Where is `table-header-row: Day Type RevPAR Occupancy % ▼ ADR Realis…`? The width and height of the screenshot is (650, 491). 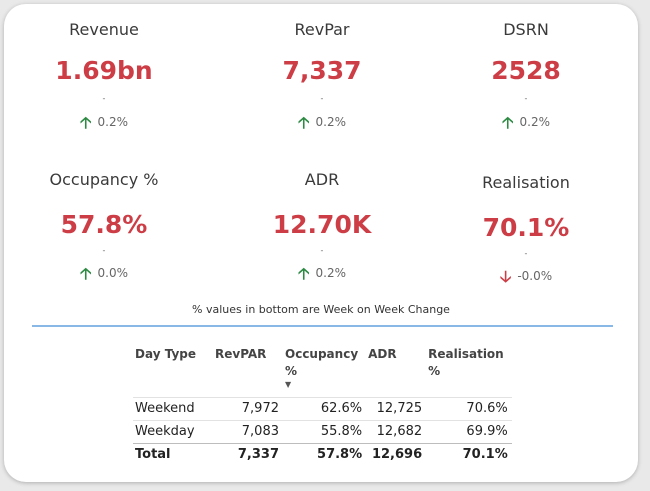
table-header-row: Day Type RevPAR Occupancy % ▼ ADR Realis… is located at coordinates (322, 372).